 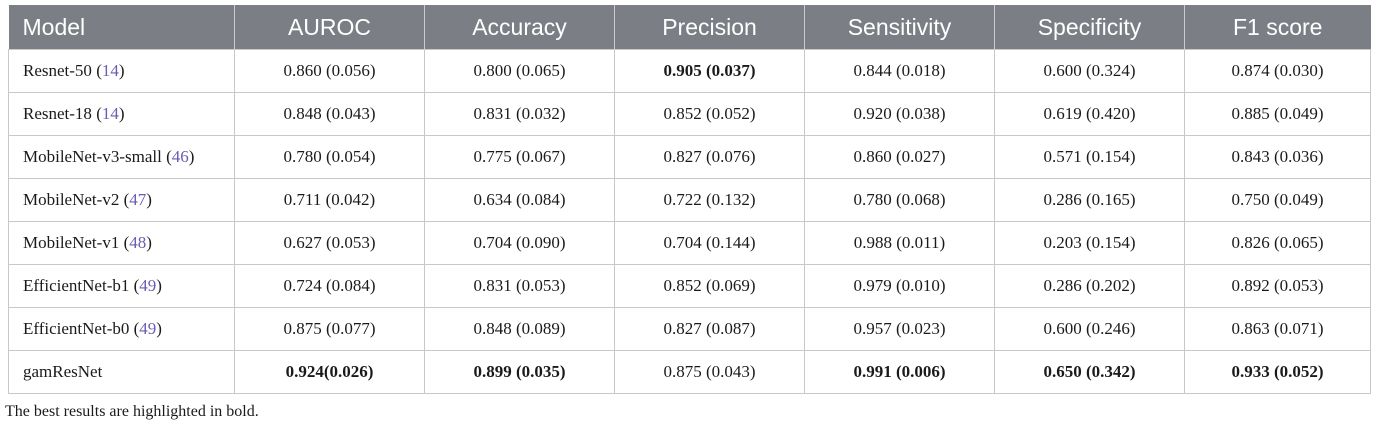 What do you see at coordinates (899, 157) in the screenshot?
I see `metric-cell: 0.860 (0.027)` at bounding box center [899, 157].